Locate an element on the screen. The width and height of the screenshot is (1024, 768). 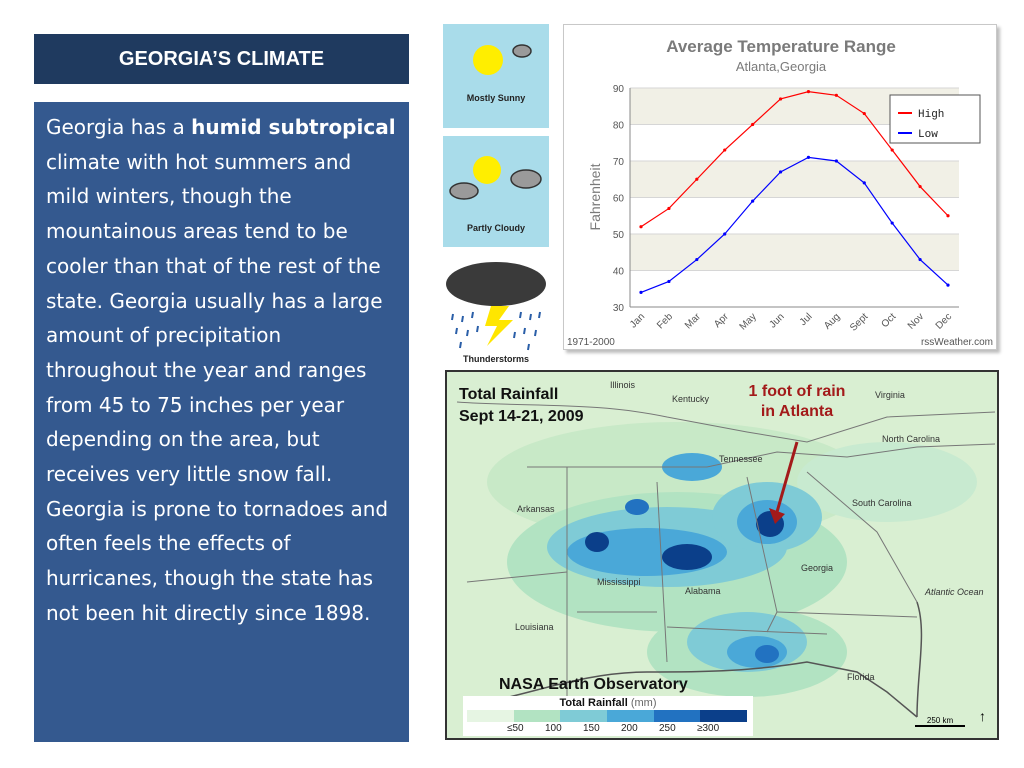
chart-x-tick-label: Jun is located at coordinates (776, 320).